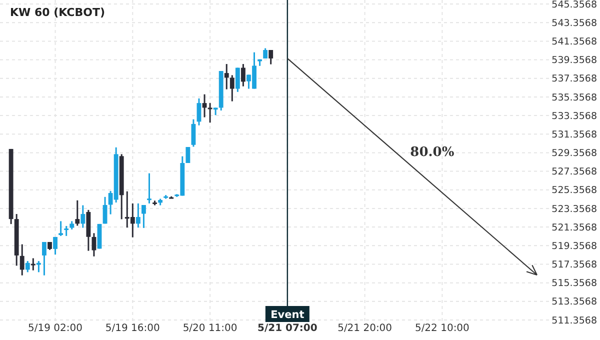  Describe the element at coordinates (574, 209) in the screenshot. I see `y-tick-label: 523.3568` at that location.